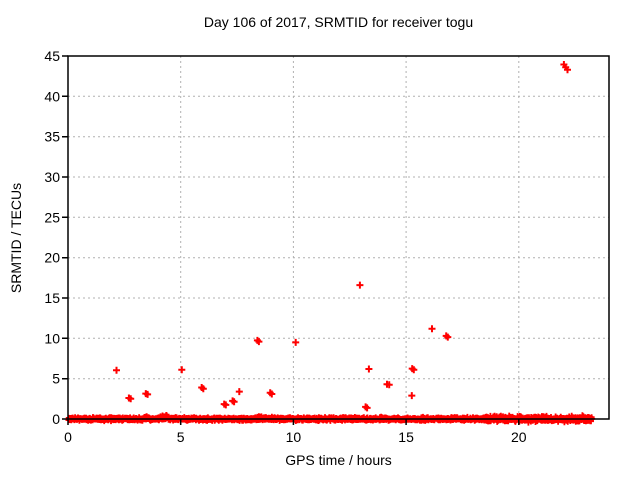  What do you see at coordinates (56, 419) in the screenshot?
I see `y-tick-label: 0` at bounding box center [56, 419].